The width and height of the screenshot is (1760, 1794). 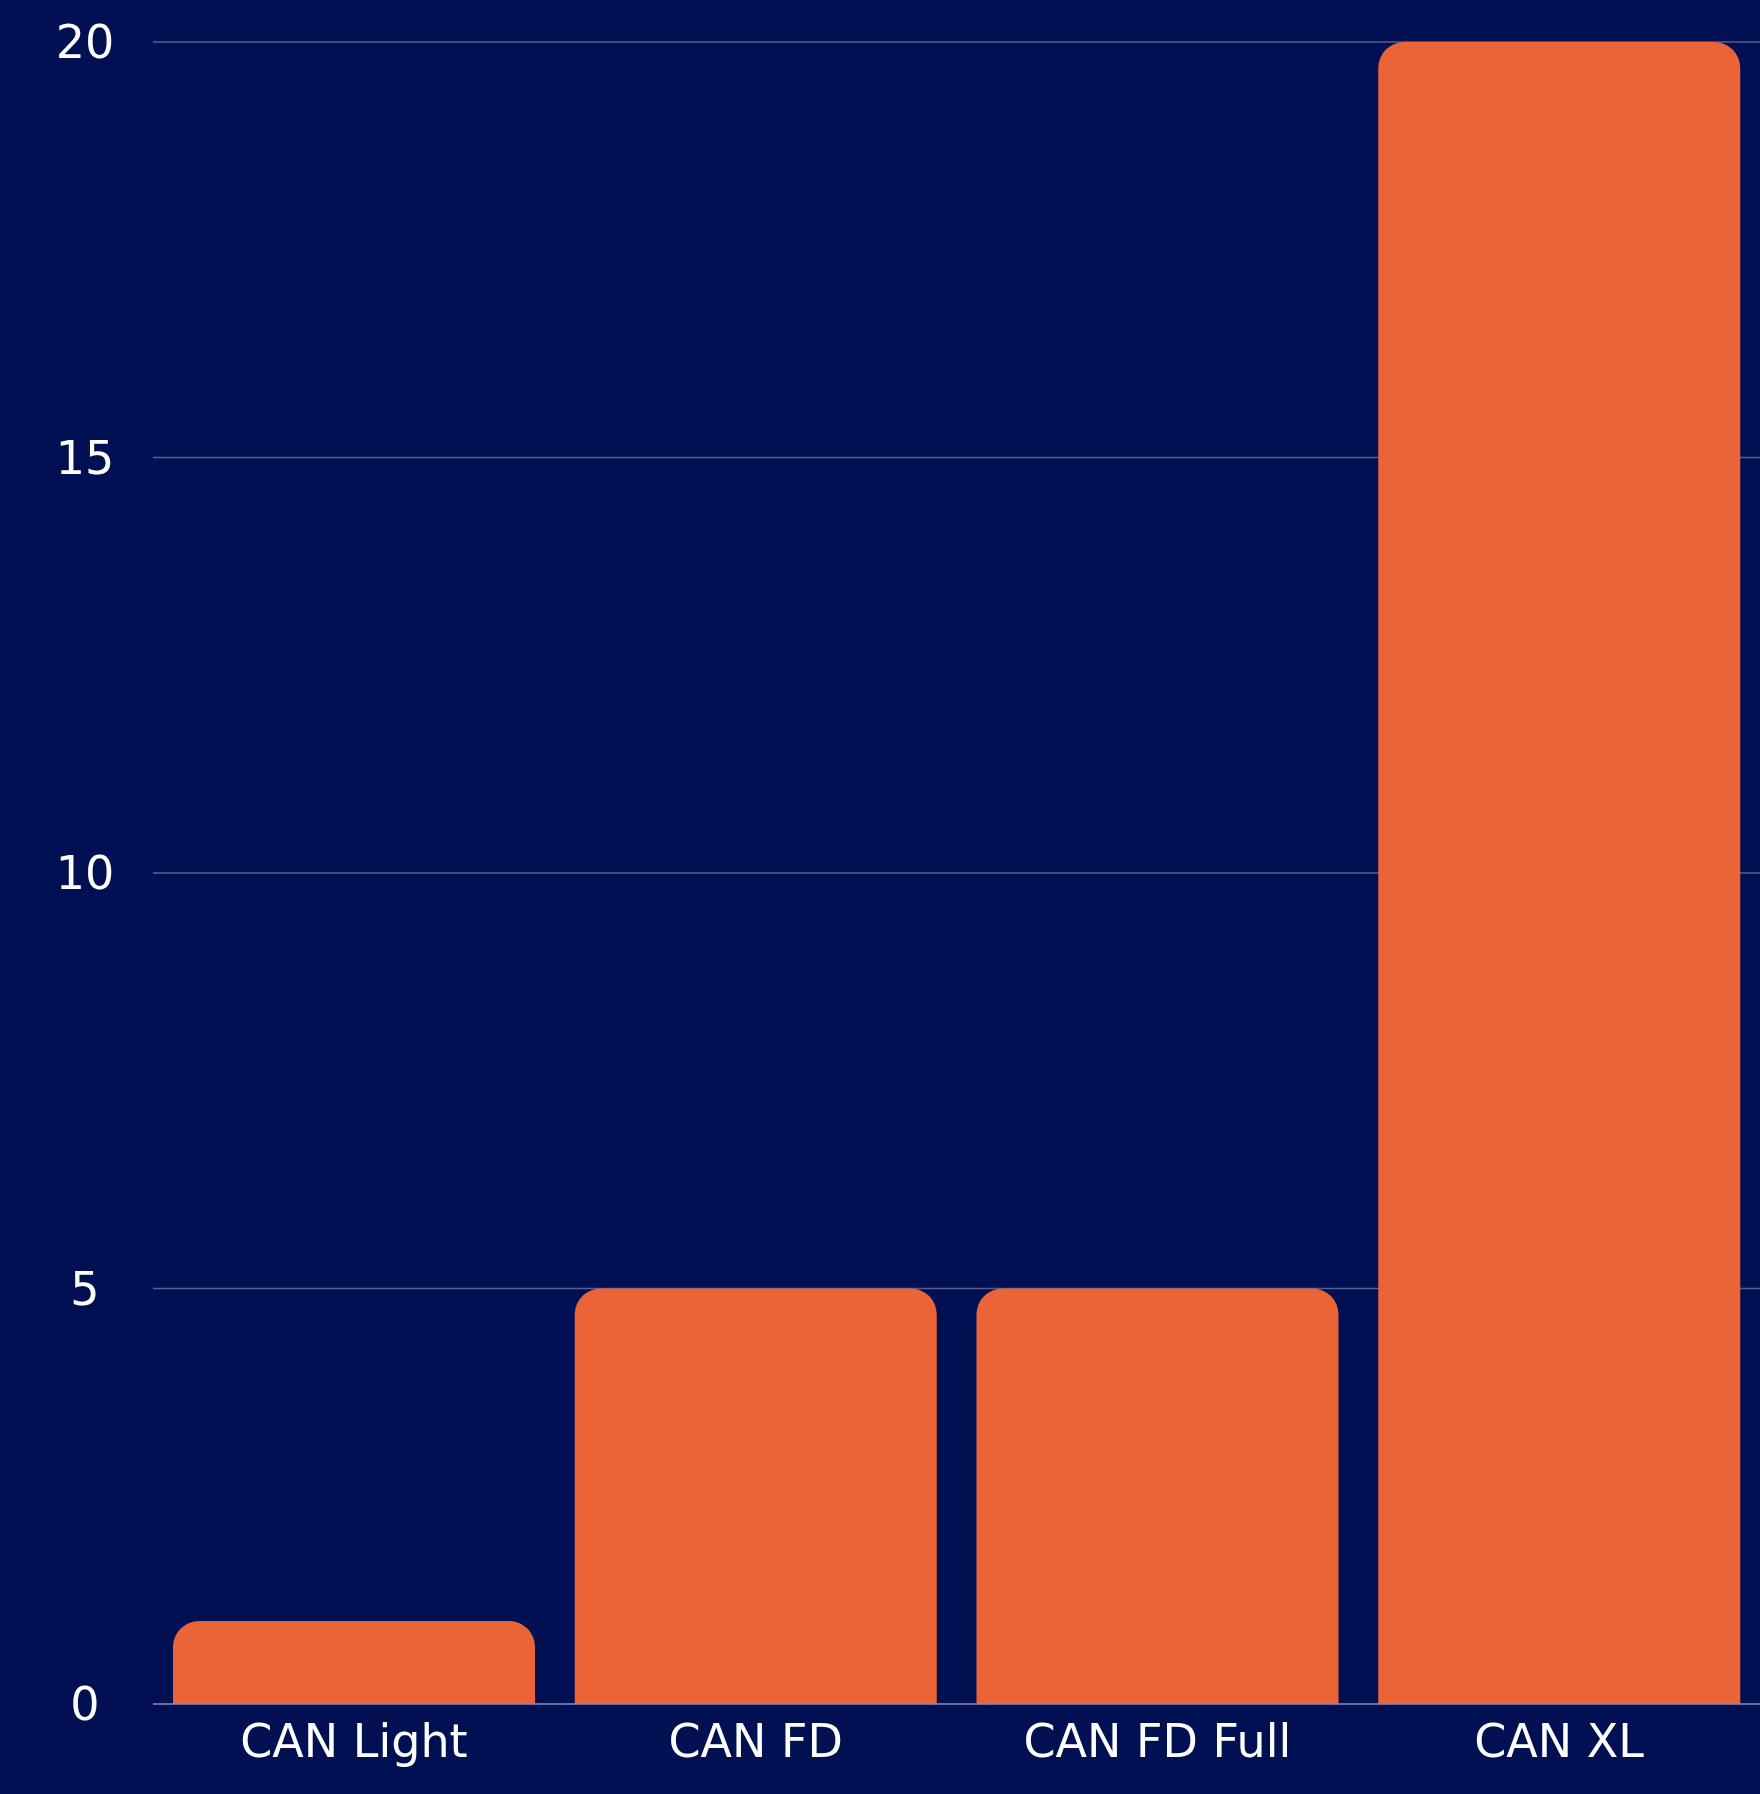 What do you see at coordinates (85, 457) in the screenshot?
I see `y-tick-label: 15` at bounding box center [85, 457].